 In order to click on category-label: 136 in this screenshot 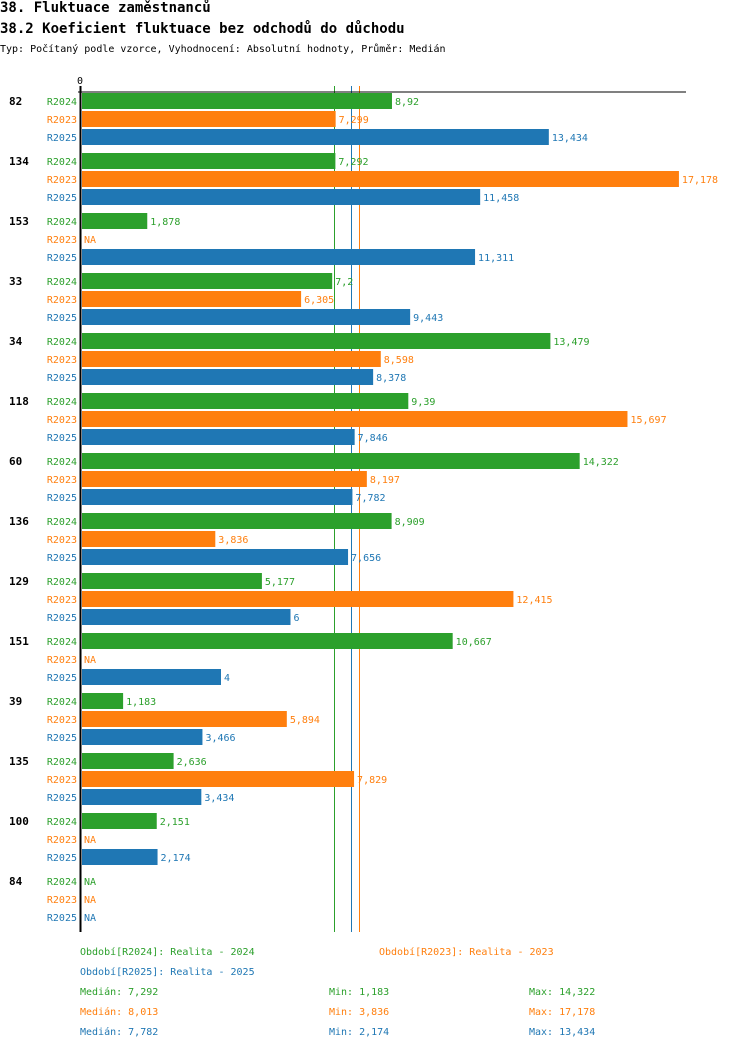, I will do `click(19, 521)`.